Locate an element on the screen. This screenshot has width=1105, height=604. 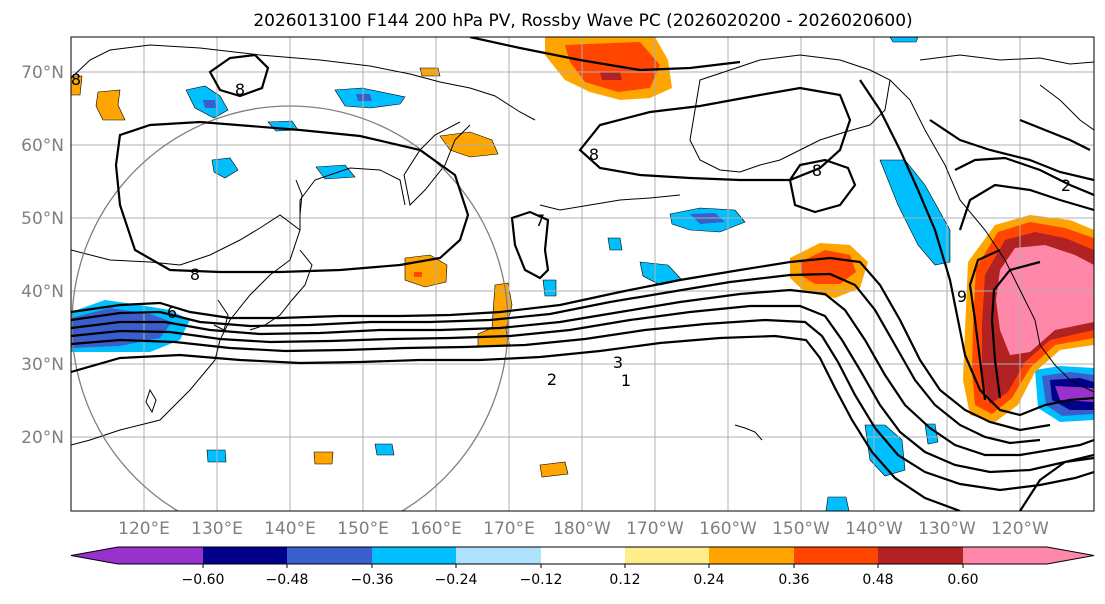
colorbar-tick-label: −0.24 is located at coordinates (456, 580).